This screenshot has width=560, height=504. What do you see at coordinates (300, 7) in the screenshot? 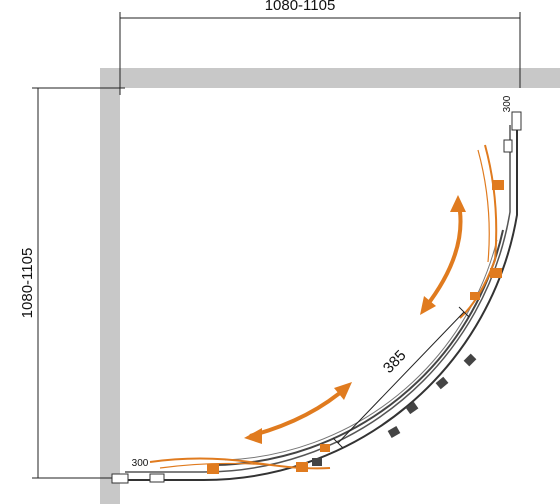
I see `width-label: 1080-1105` at bounding box center [300, 7].